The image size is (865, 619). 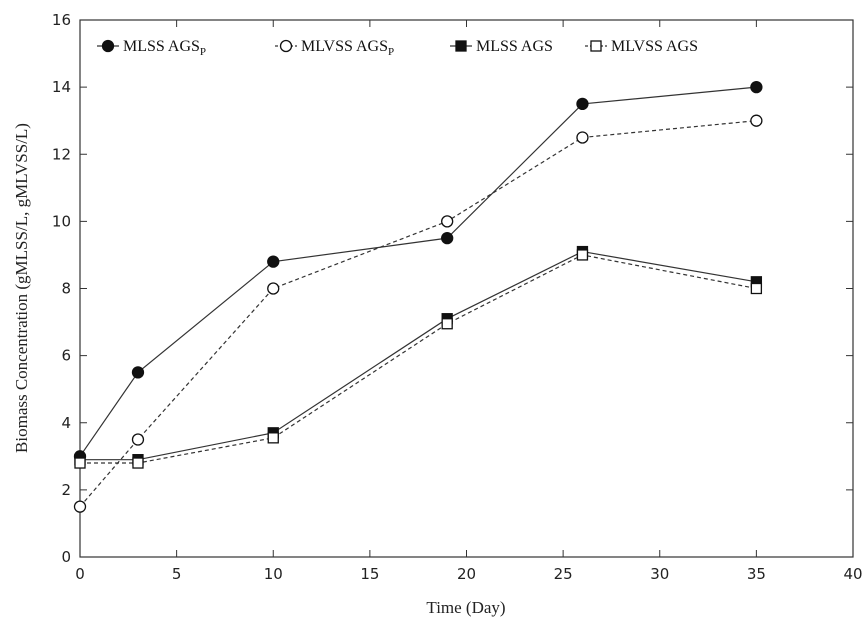 What do you see at coordinates (273, 574) in the screenshot?
I see `x-tick-label: 10` at bounding box center [273, 574].